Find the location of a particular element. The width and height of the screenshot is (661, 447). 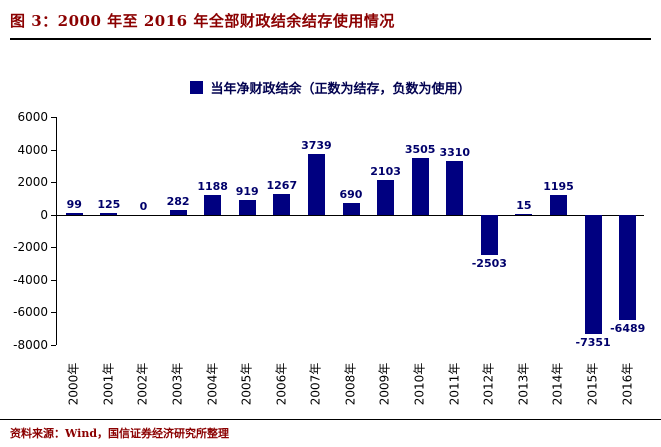

y-tick-label: -4000 is located at coordinates (30, 279).